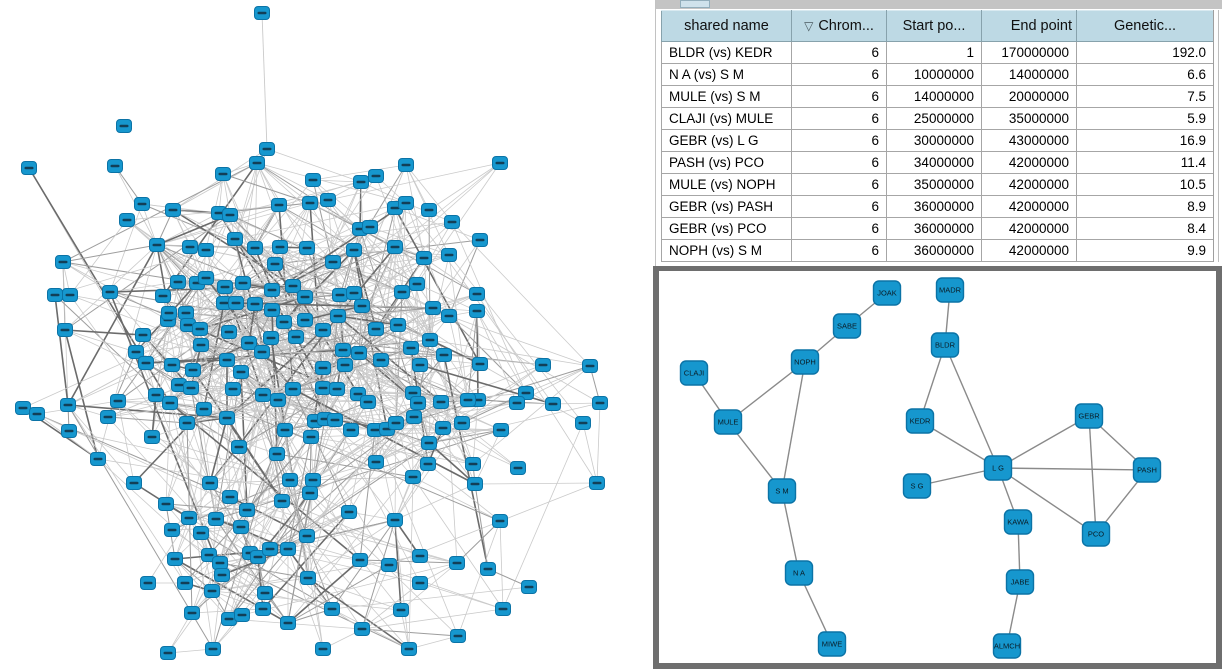 The height and width of the screenshot is (669, 1222). I want to click on table-cell: 11.4, so click(1145, 162).